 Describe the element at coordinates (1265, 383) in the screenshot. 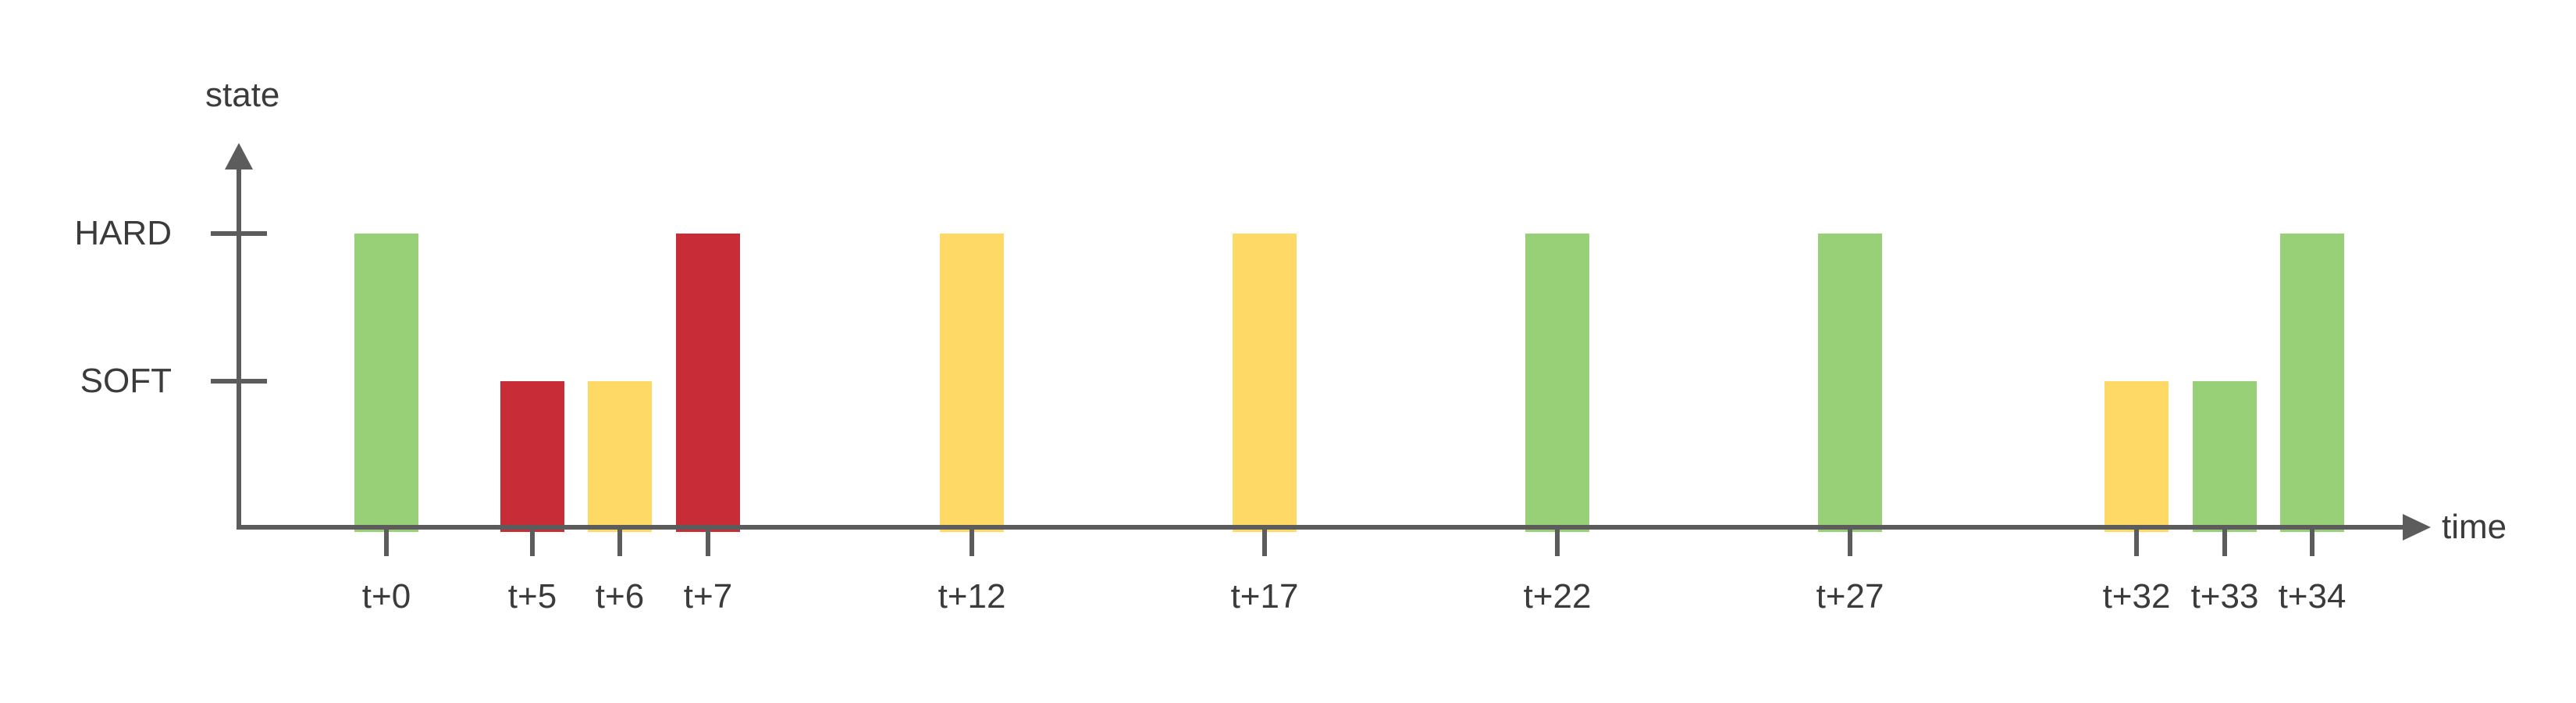

I see `bar-t17` at that location.